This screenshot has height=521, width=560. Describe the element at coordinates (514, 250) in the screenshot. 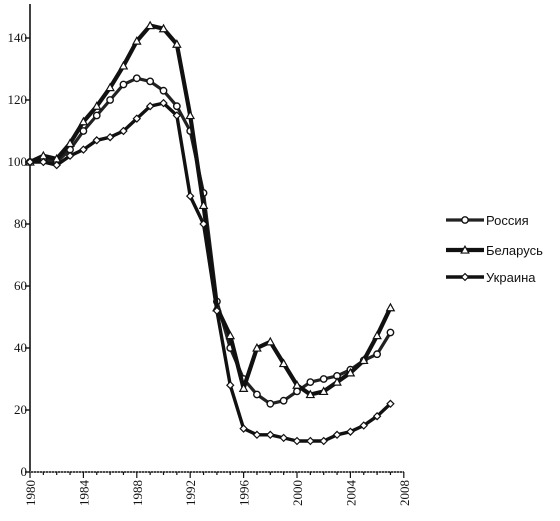

I see `legend-label: Беларусь` at that location.